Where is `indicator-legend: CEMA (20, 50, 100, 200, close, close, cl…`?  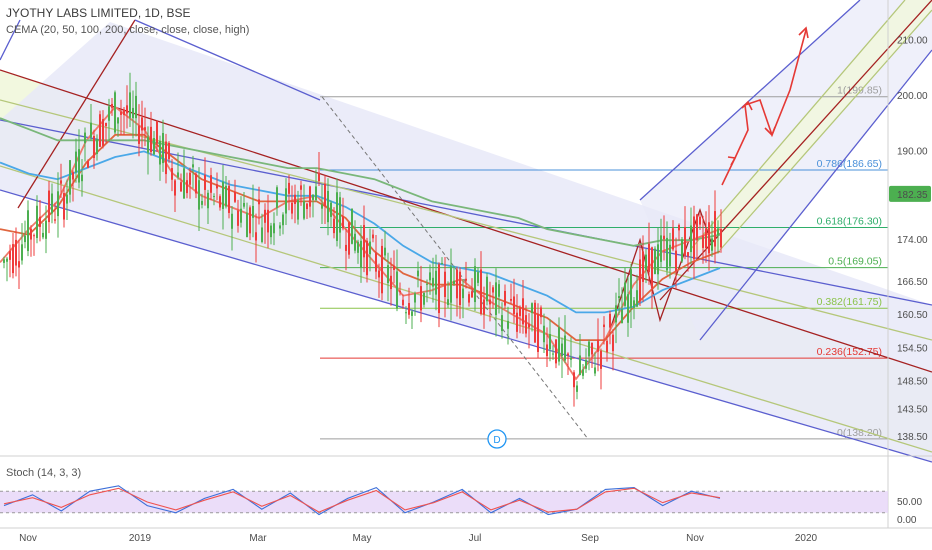 indicator-legend: CEMA (20, 50, 100, 200, close, close, cl… is located at coordinates (128, 30).